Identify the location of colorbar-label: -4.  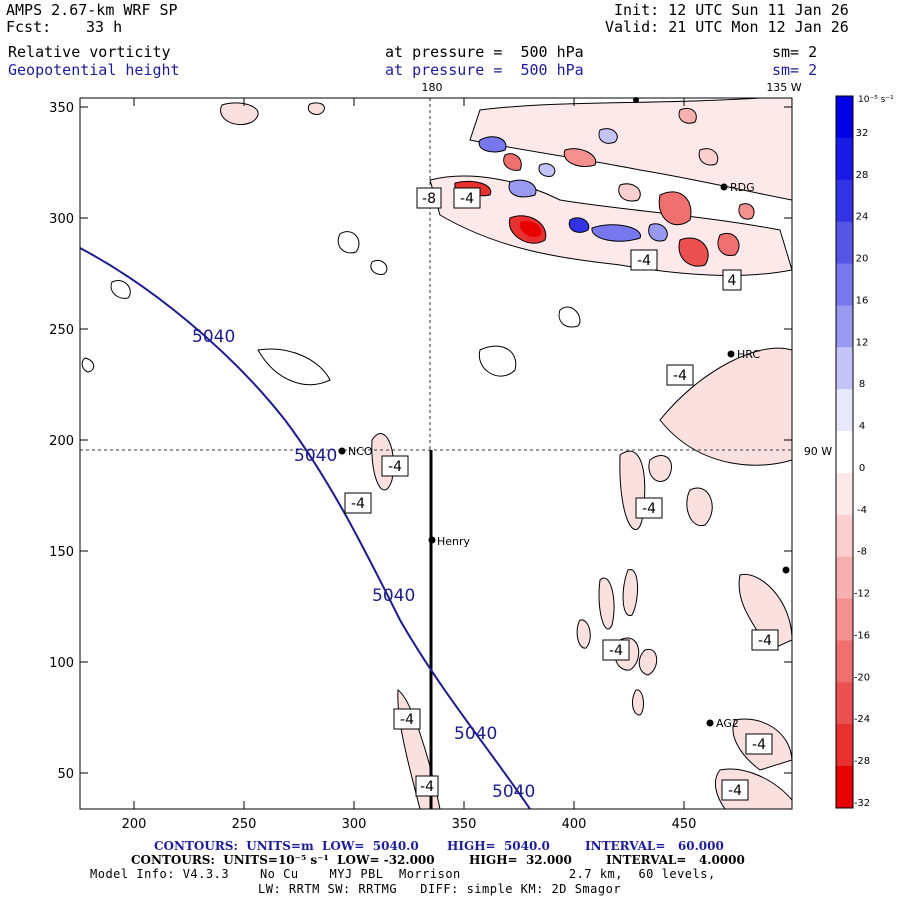
(862, 510).